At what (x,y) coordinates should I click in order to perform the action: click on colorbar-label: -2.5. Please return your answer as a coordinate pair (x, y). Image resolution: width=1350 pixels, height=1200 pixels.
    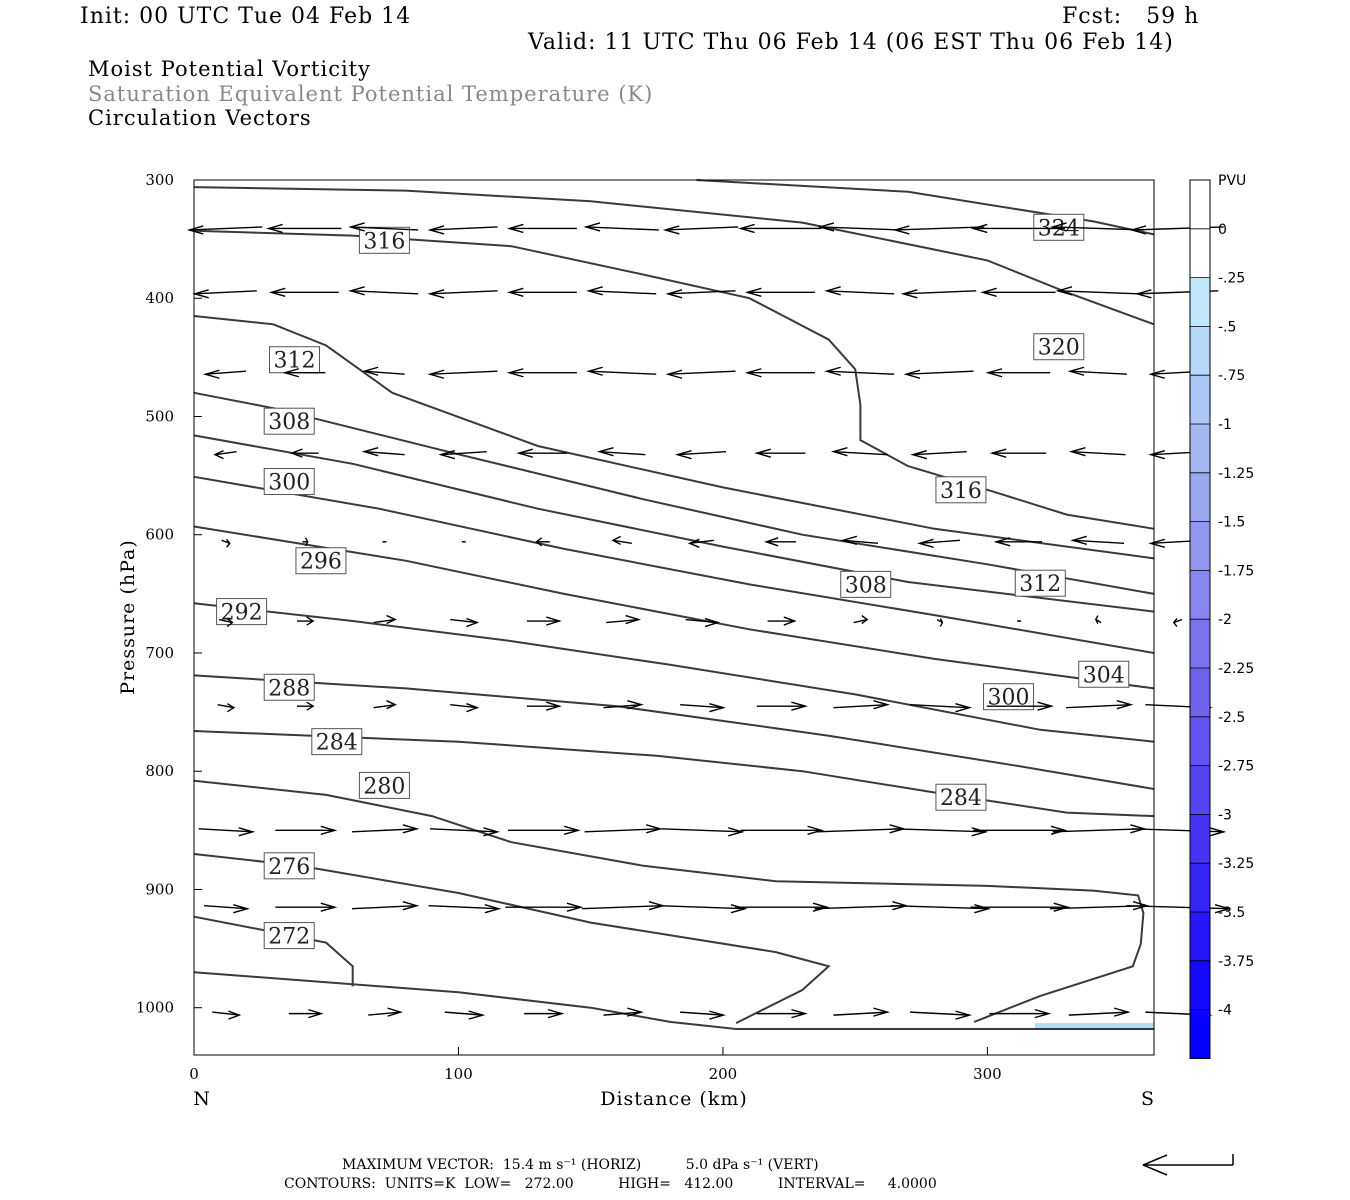
    Looking at the image, I should click on (1231, 718).